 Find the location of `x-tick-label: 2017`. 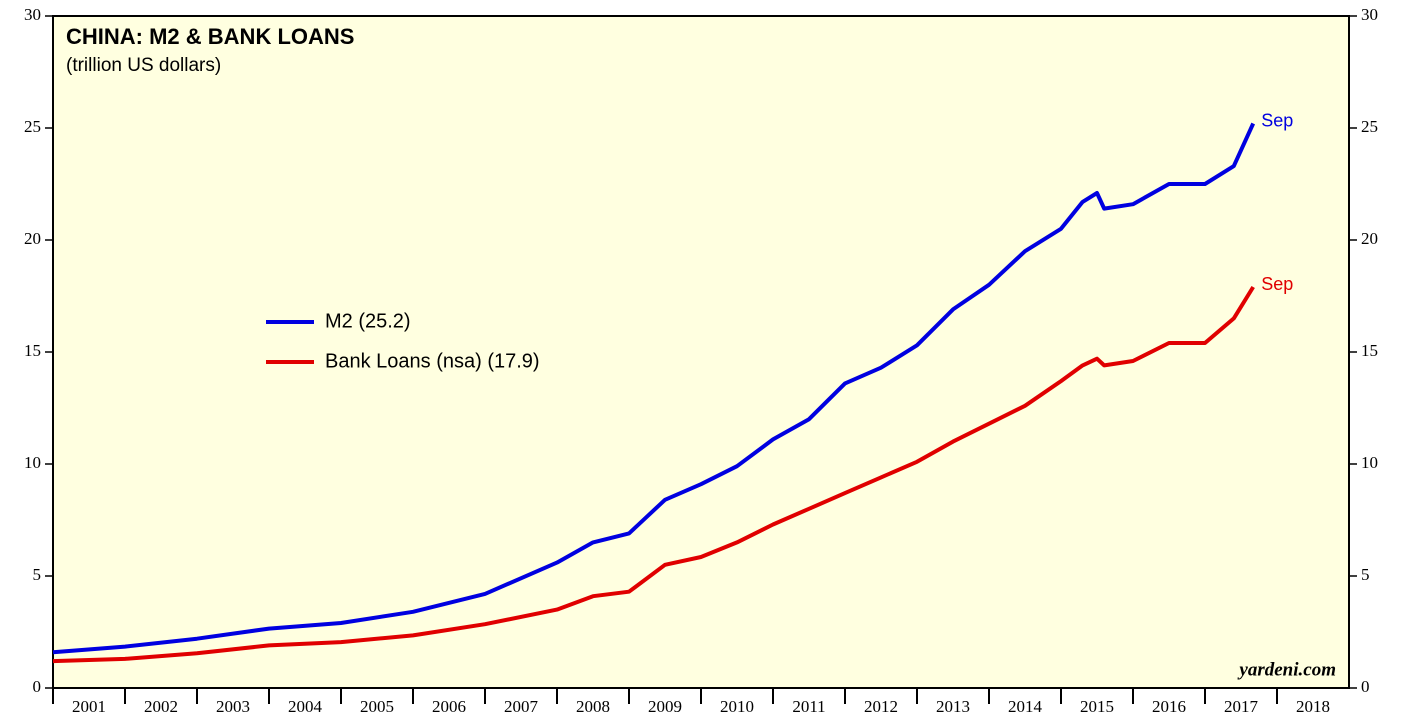

x-tick-label: 2017 is located at coordinates (1241, 706).